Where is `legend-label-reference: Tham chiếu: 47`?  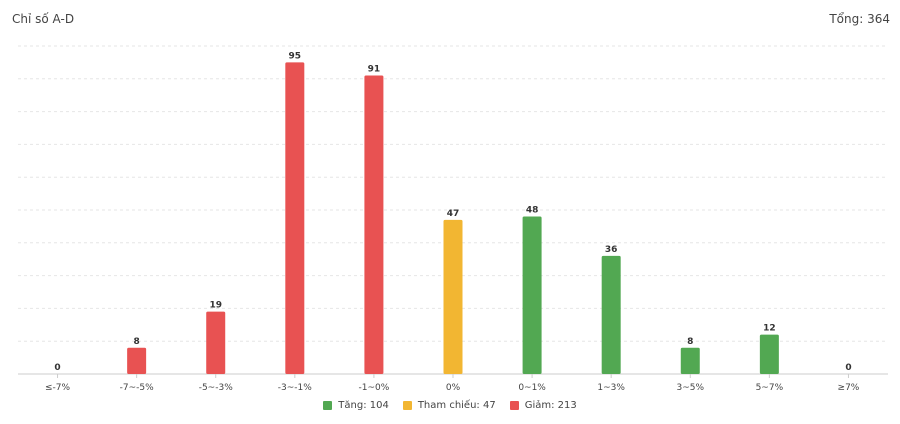
legend-label-reference: Tham chiếu: 47 is located at coordinates (456, 405).